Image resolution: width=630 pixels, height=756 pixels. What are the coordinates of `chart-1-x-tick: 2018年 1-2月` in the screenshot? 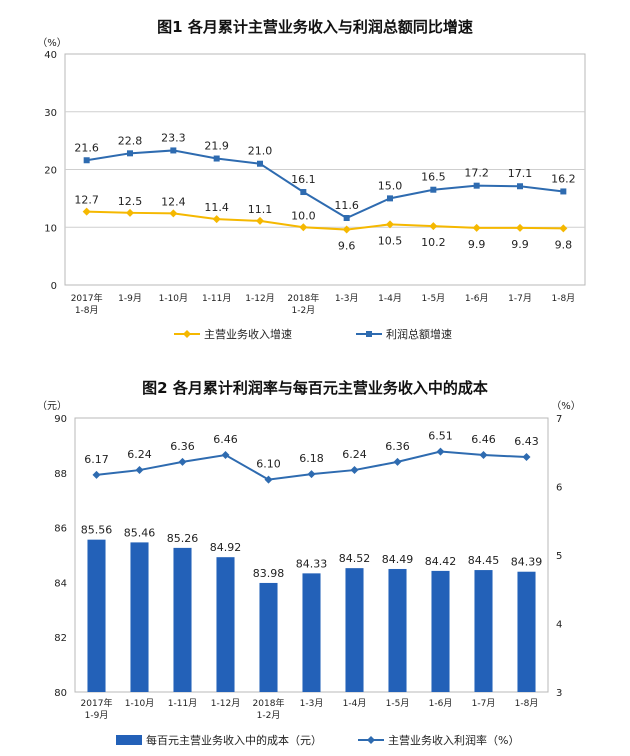 It's located at (303, 304).